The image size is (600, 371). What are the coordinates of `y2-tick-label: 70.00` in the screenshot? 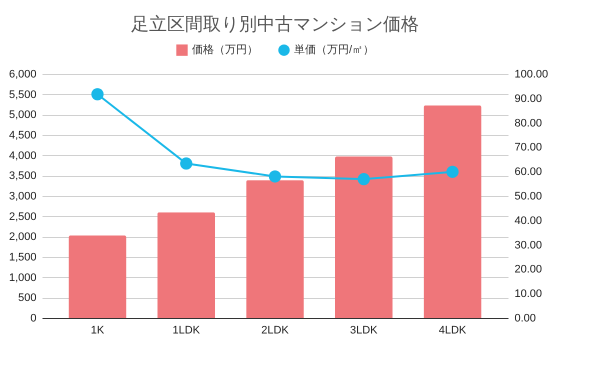 It's located at (528, 148).